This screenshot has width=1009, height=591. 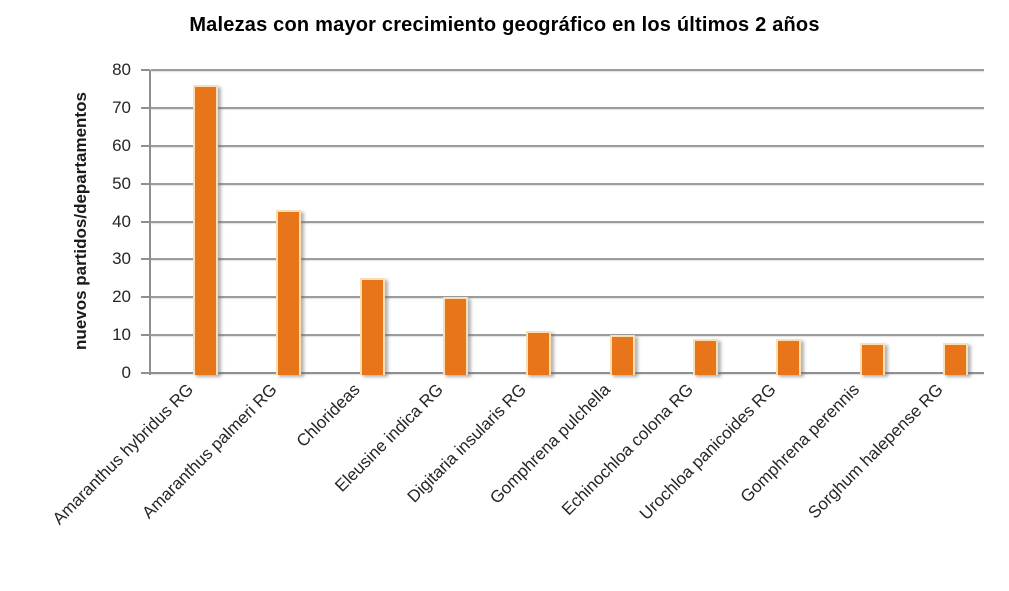 I want to click on y-tick-label-60: 60, so click(x=121, y=145).